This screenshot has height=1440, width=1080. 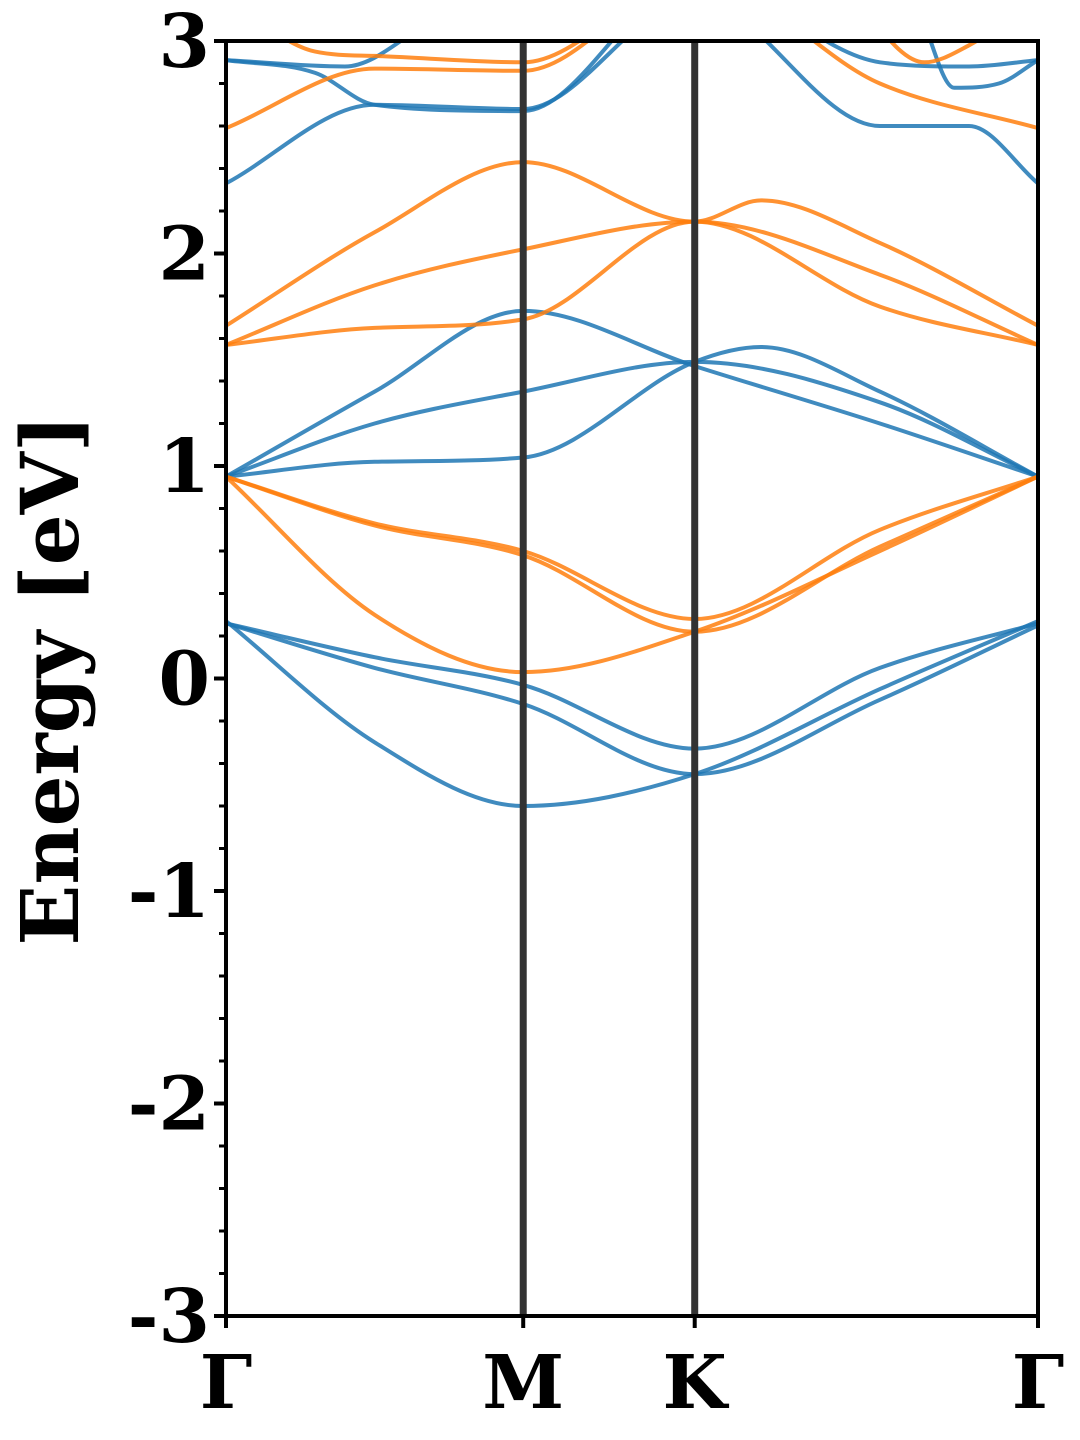 What do you see at coordinates (169, 1105) in the screenshot?
I see `y-tick-label: -2` at bounding box center [169, 1105].